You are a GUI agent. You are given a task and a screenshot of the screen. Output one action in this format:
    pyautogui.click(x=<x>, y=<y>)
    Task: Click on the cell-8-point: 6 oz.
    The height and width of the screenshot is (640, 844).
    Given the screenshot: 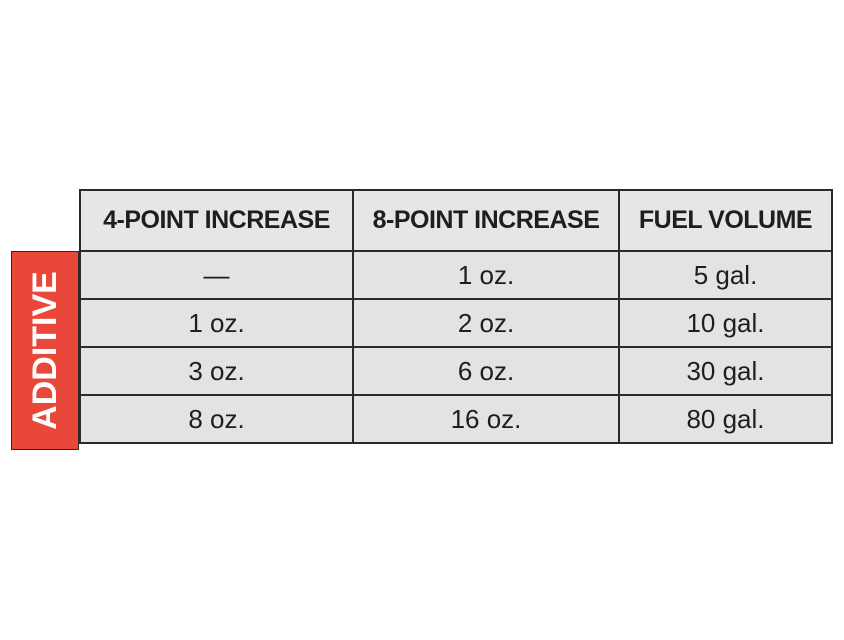 What is the action you would take?
    pyautogui.click(x=486, y=371)
    